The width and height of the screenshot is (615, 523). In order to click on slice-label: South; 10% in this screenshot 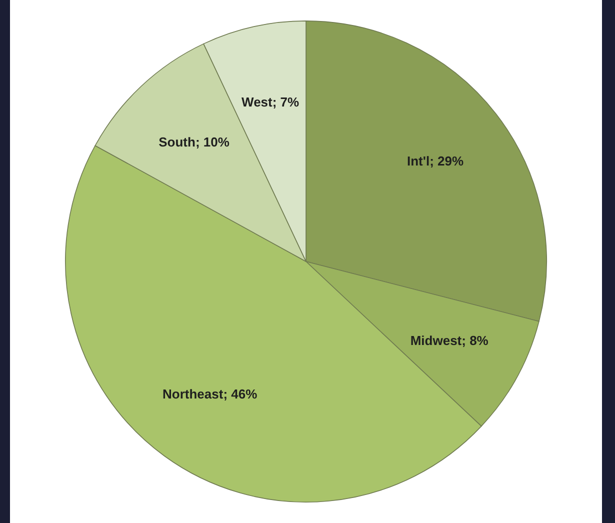, I will do `click(194, 142)`.